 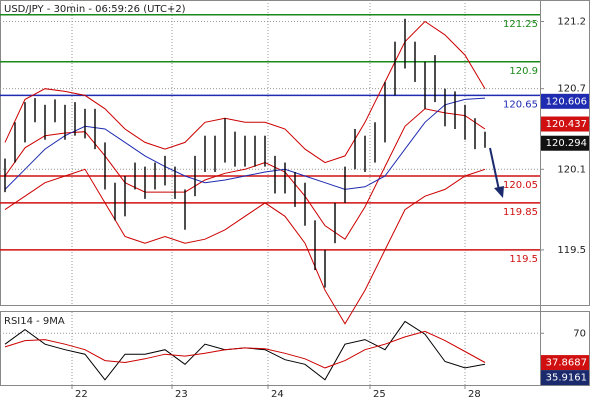 What do you see at coordinates (494, 169) in the screenshot?
I see `arrow-shaft` at bounding box center [494, 169].